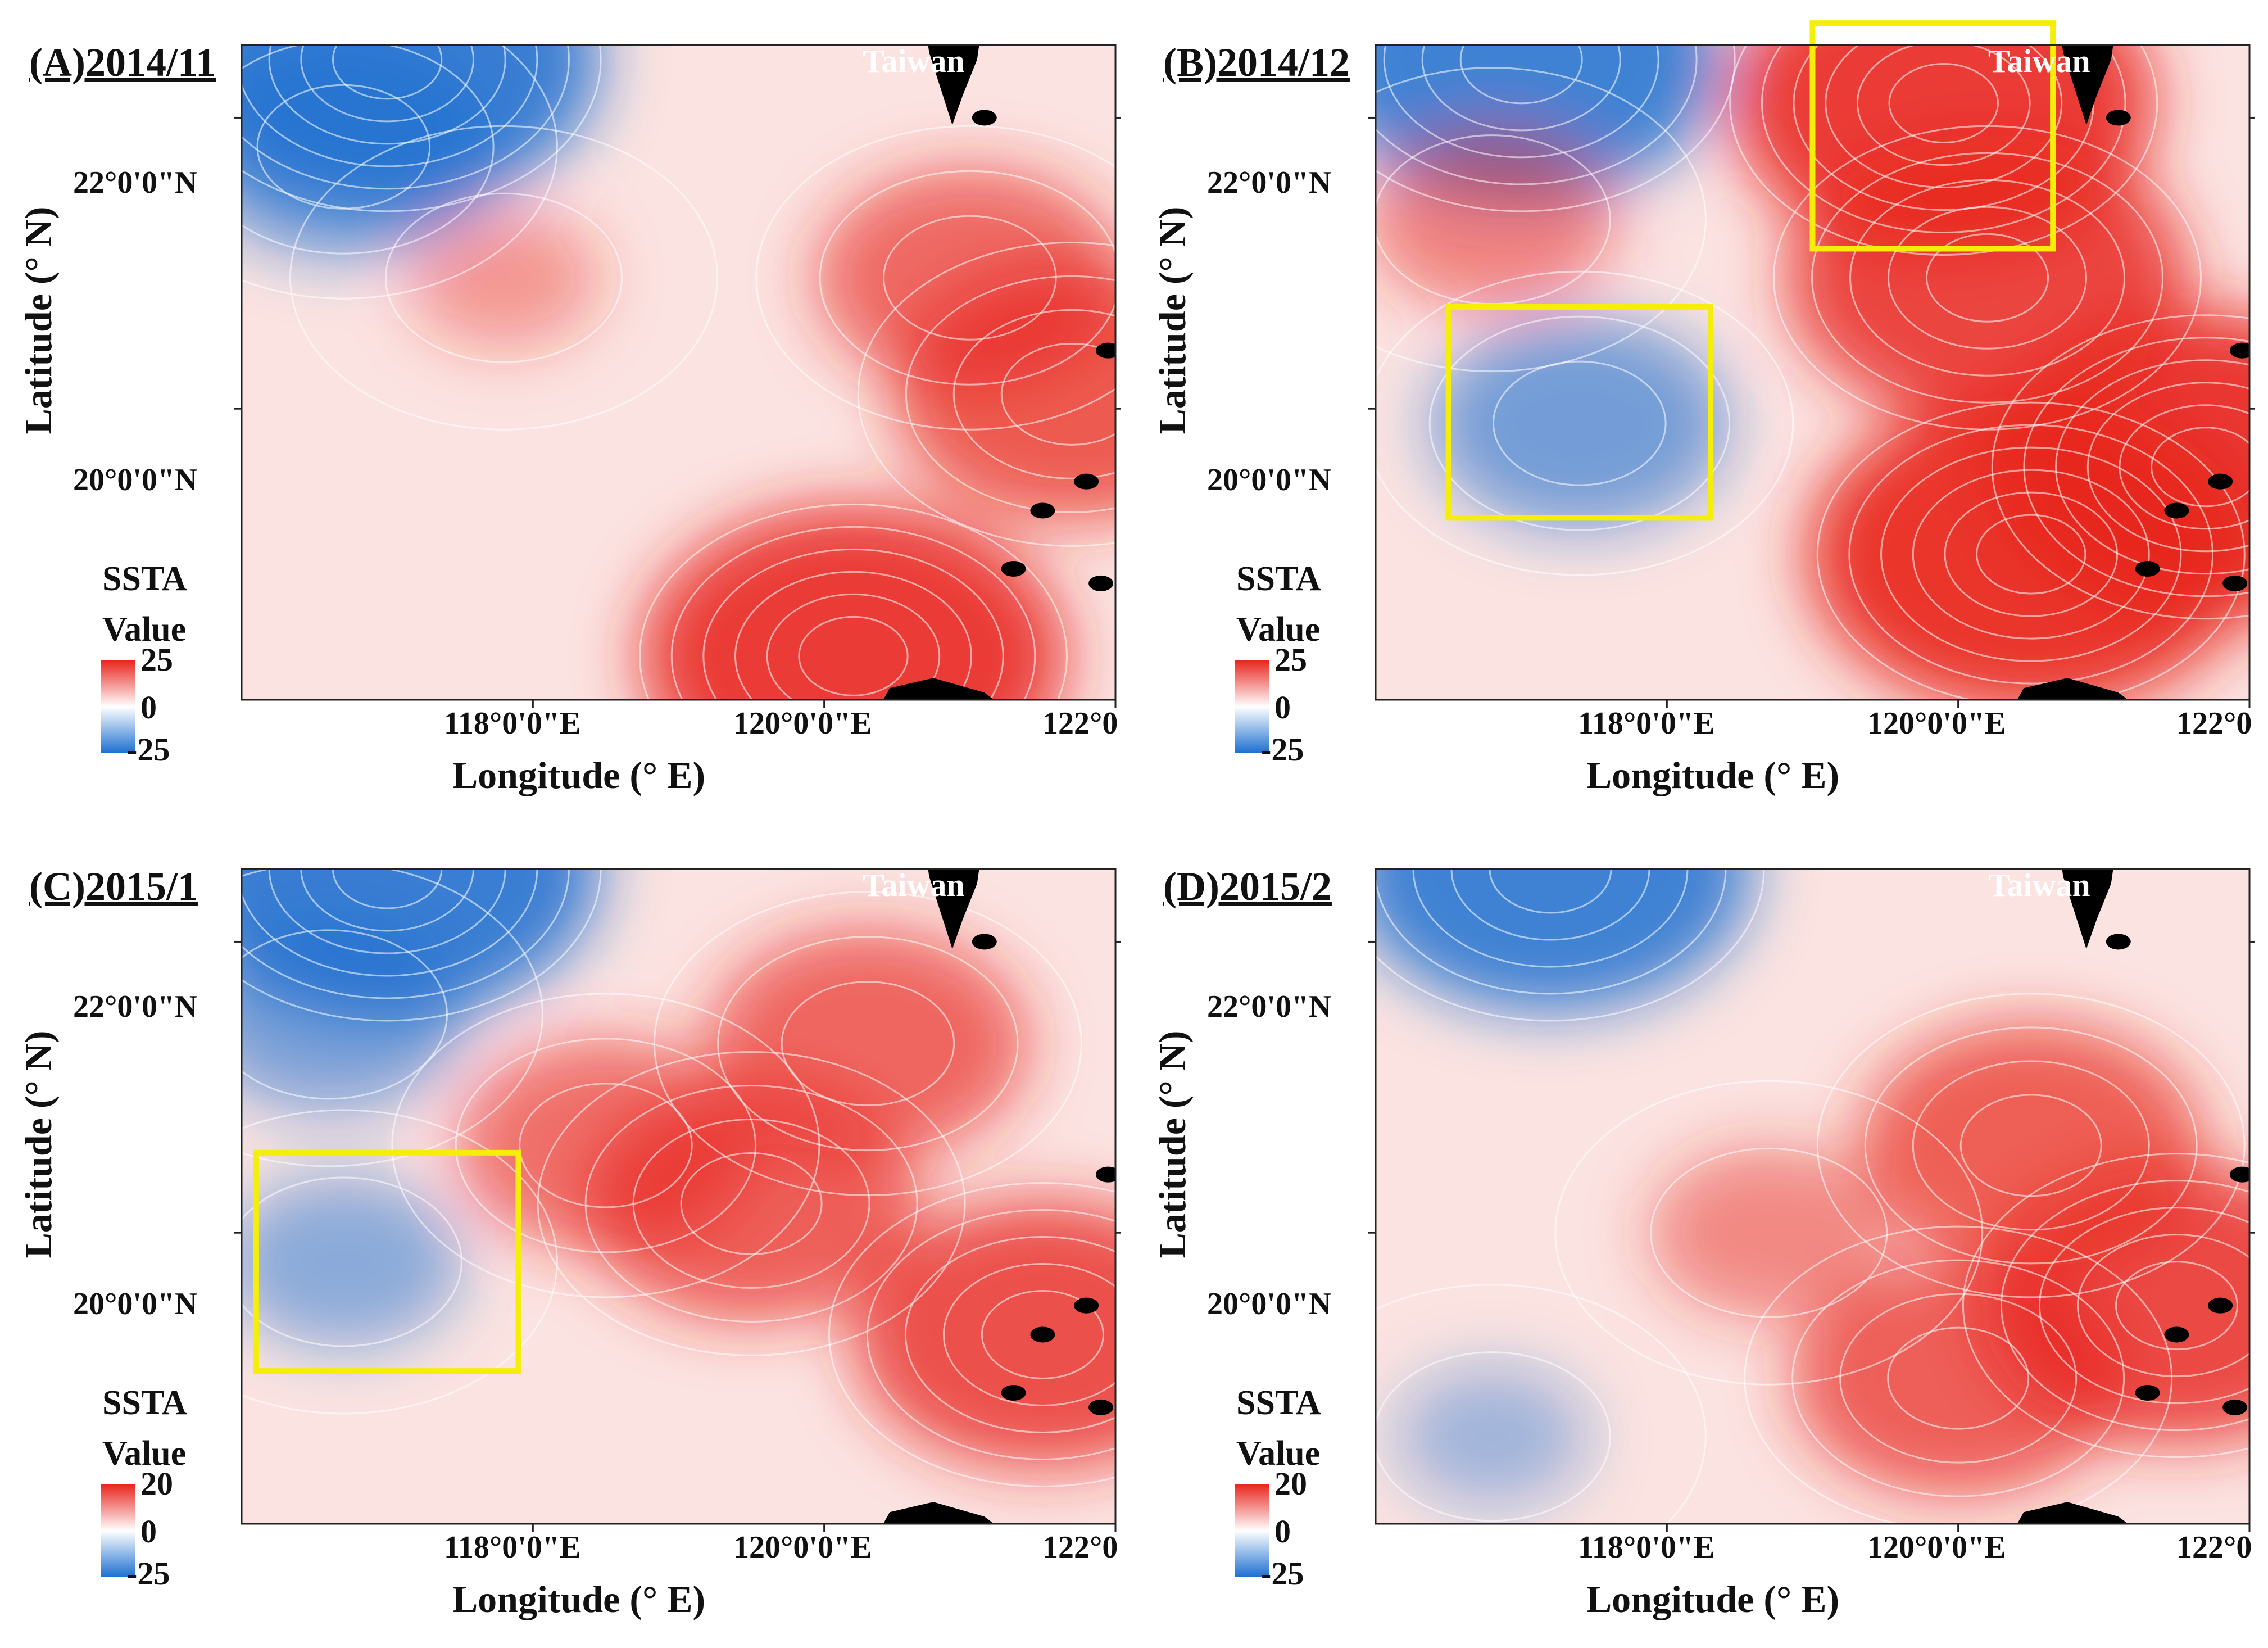  I want to click on panel-label: (D)2015/2, so click(1248, 886).